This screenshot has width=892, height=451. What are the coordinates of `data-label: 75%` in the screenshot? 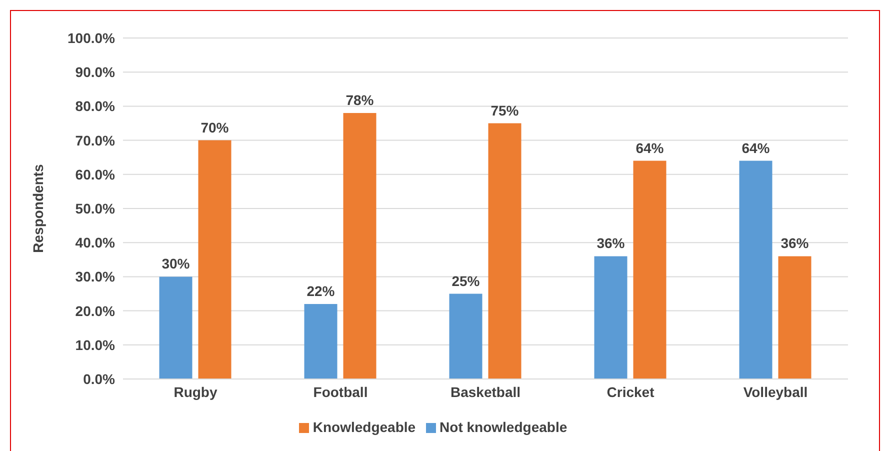 It's located at (505, 110).